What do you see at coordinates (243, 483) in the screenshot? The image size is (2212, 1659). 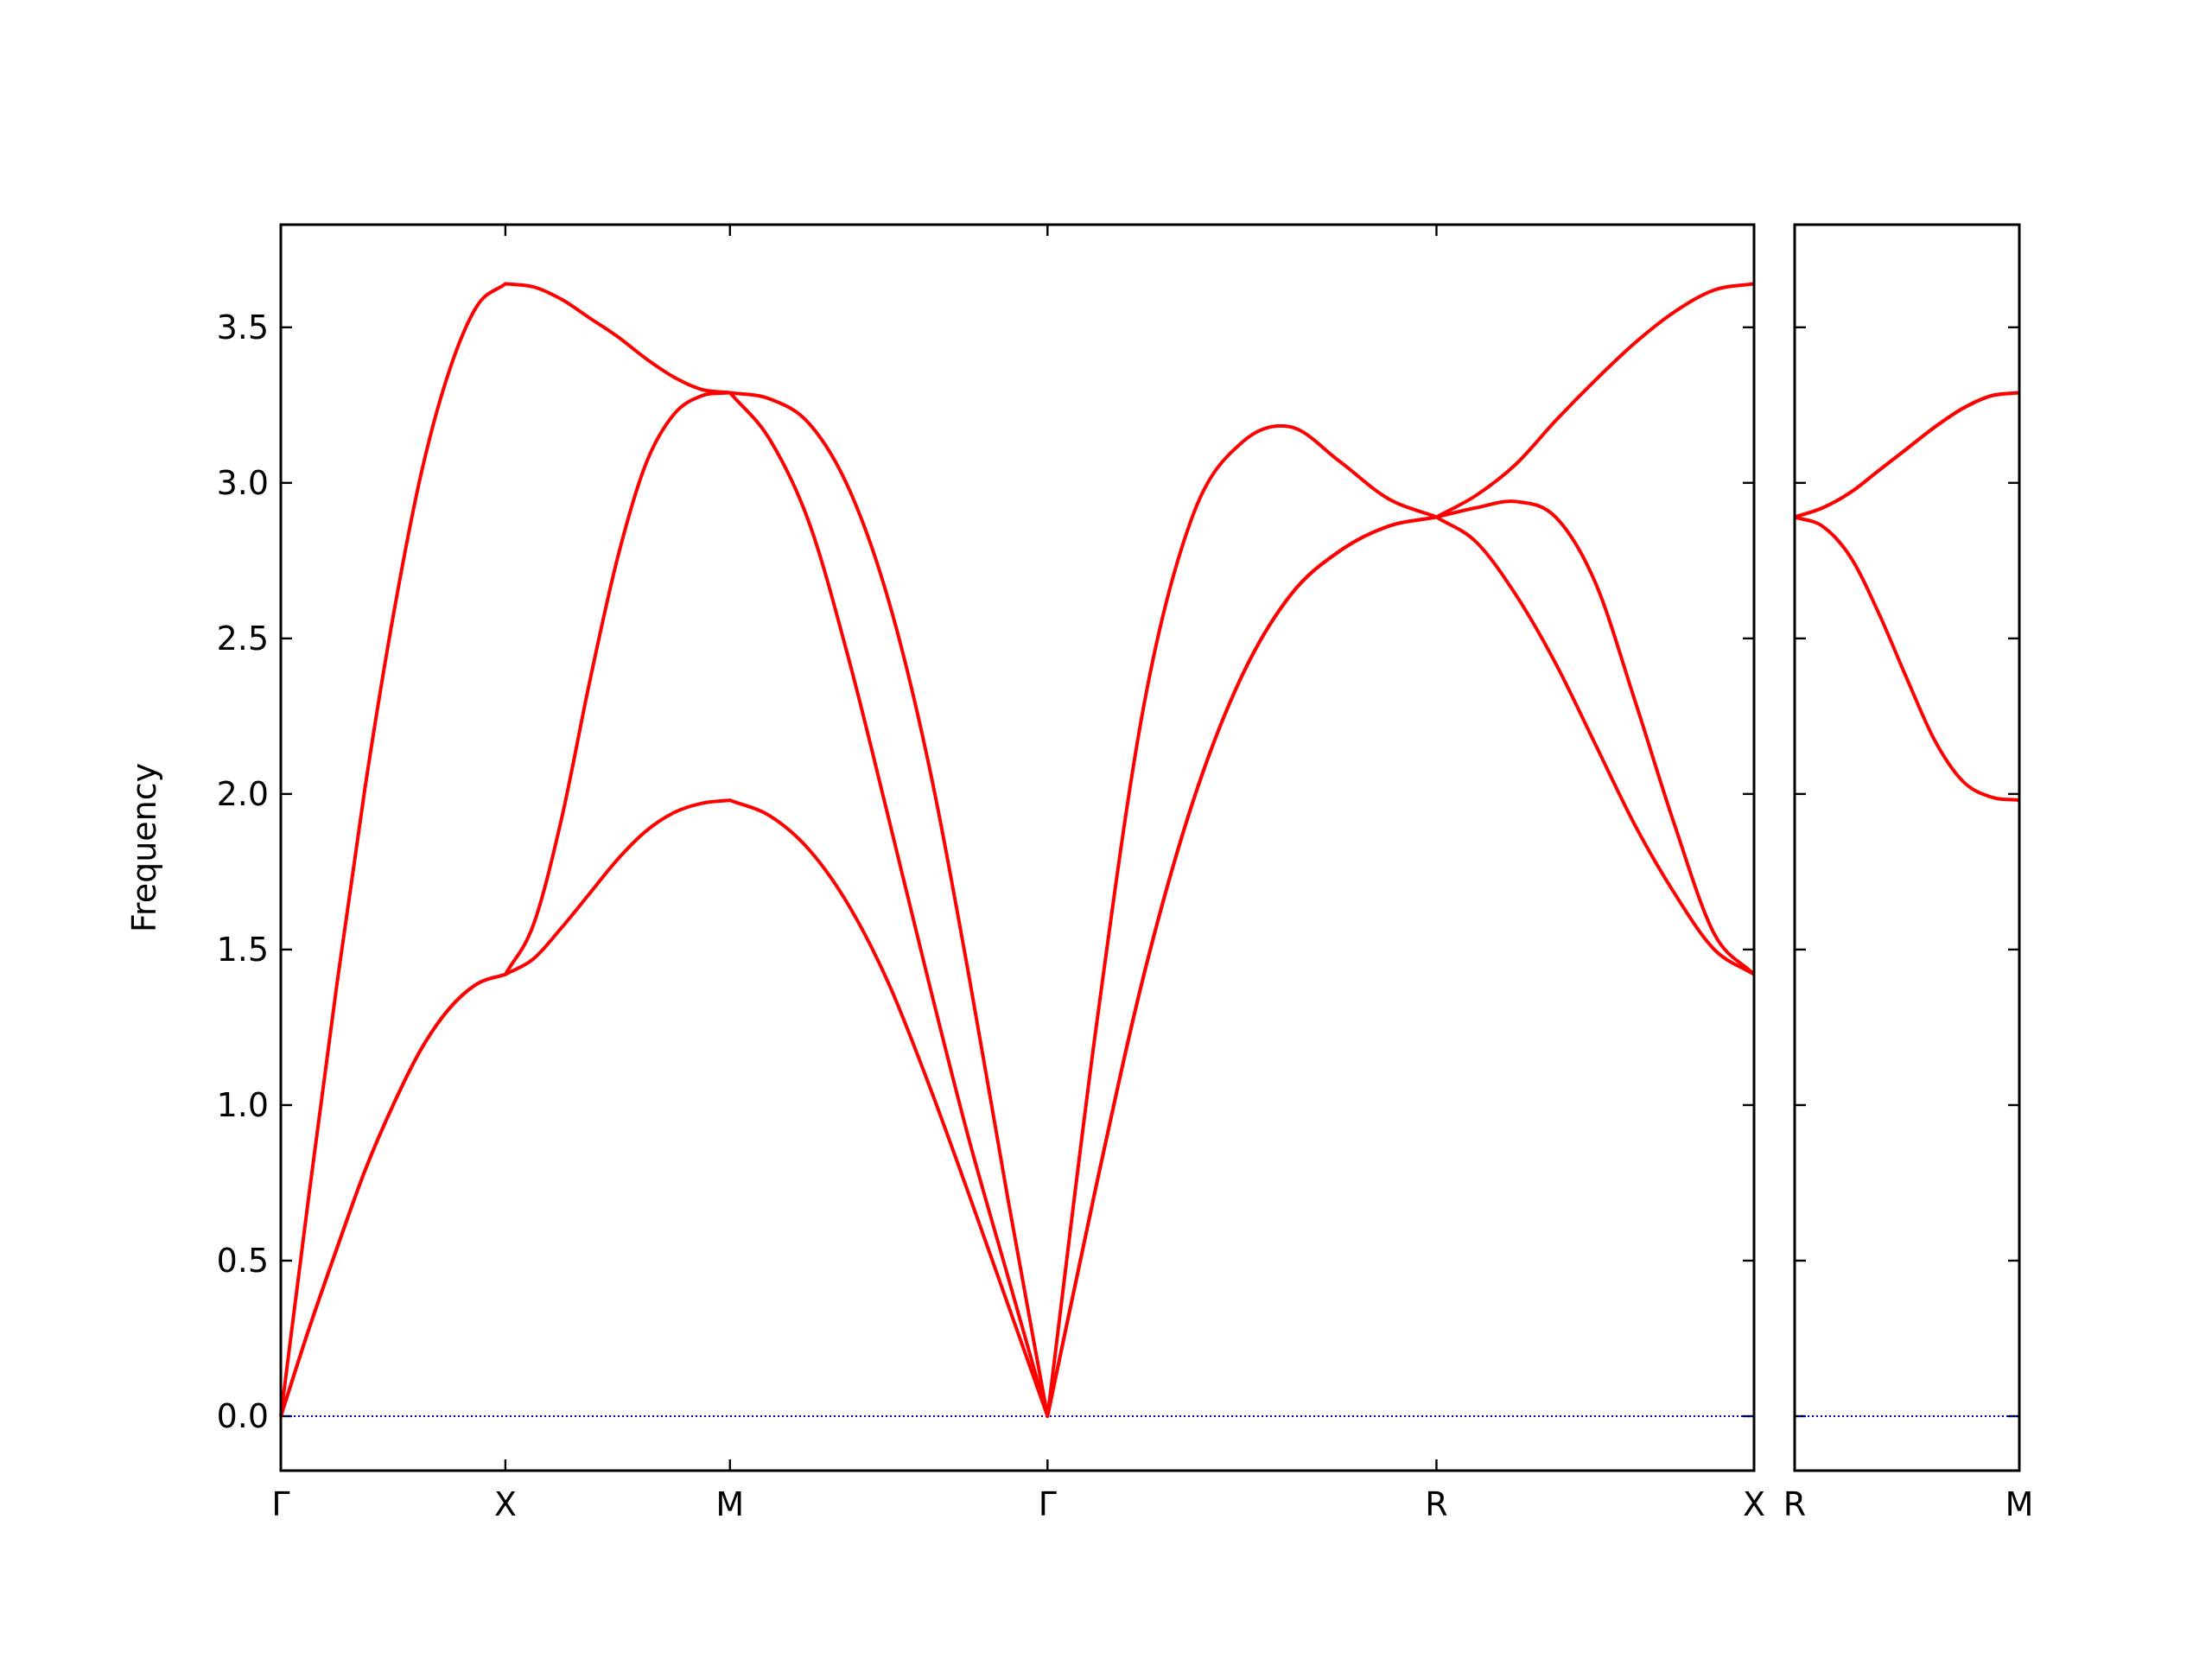 I see `y-tick-label: 3.0` at bounding box center [243, 483].